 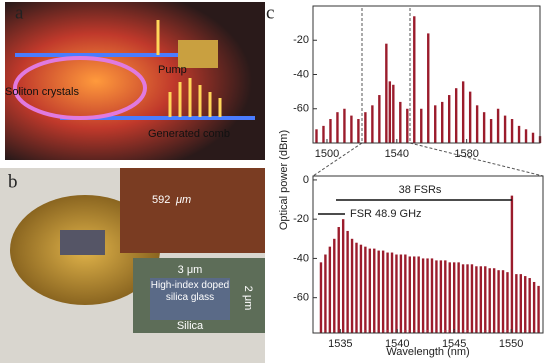 I want to click on chip, so click(x=82, y=242).